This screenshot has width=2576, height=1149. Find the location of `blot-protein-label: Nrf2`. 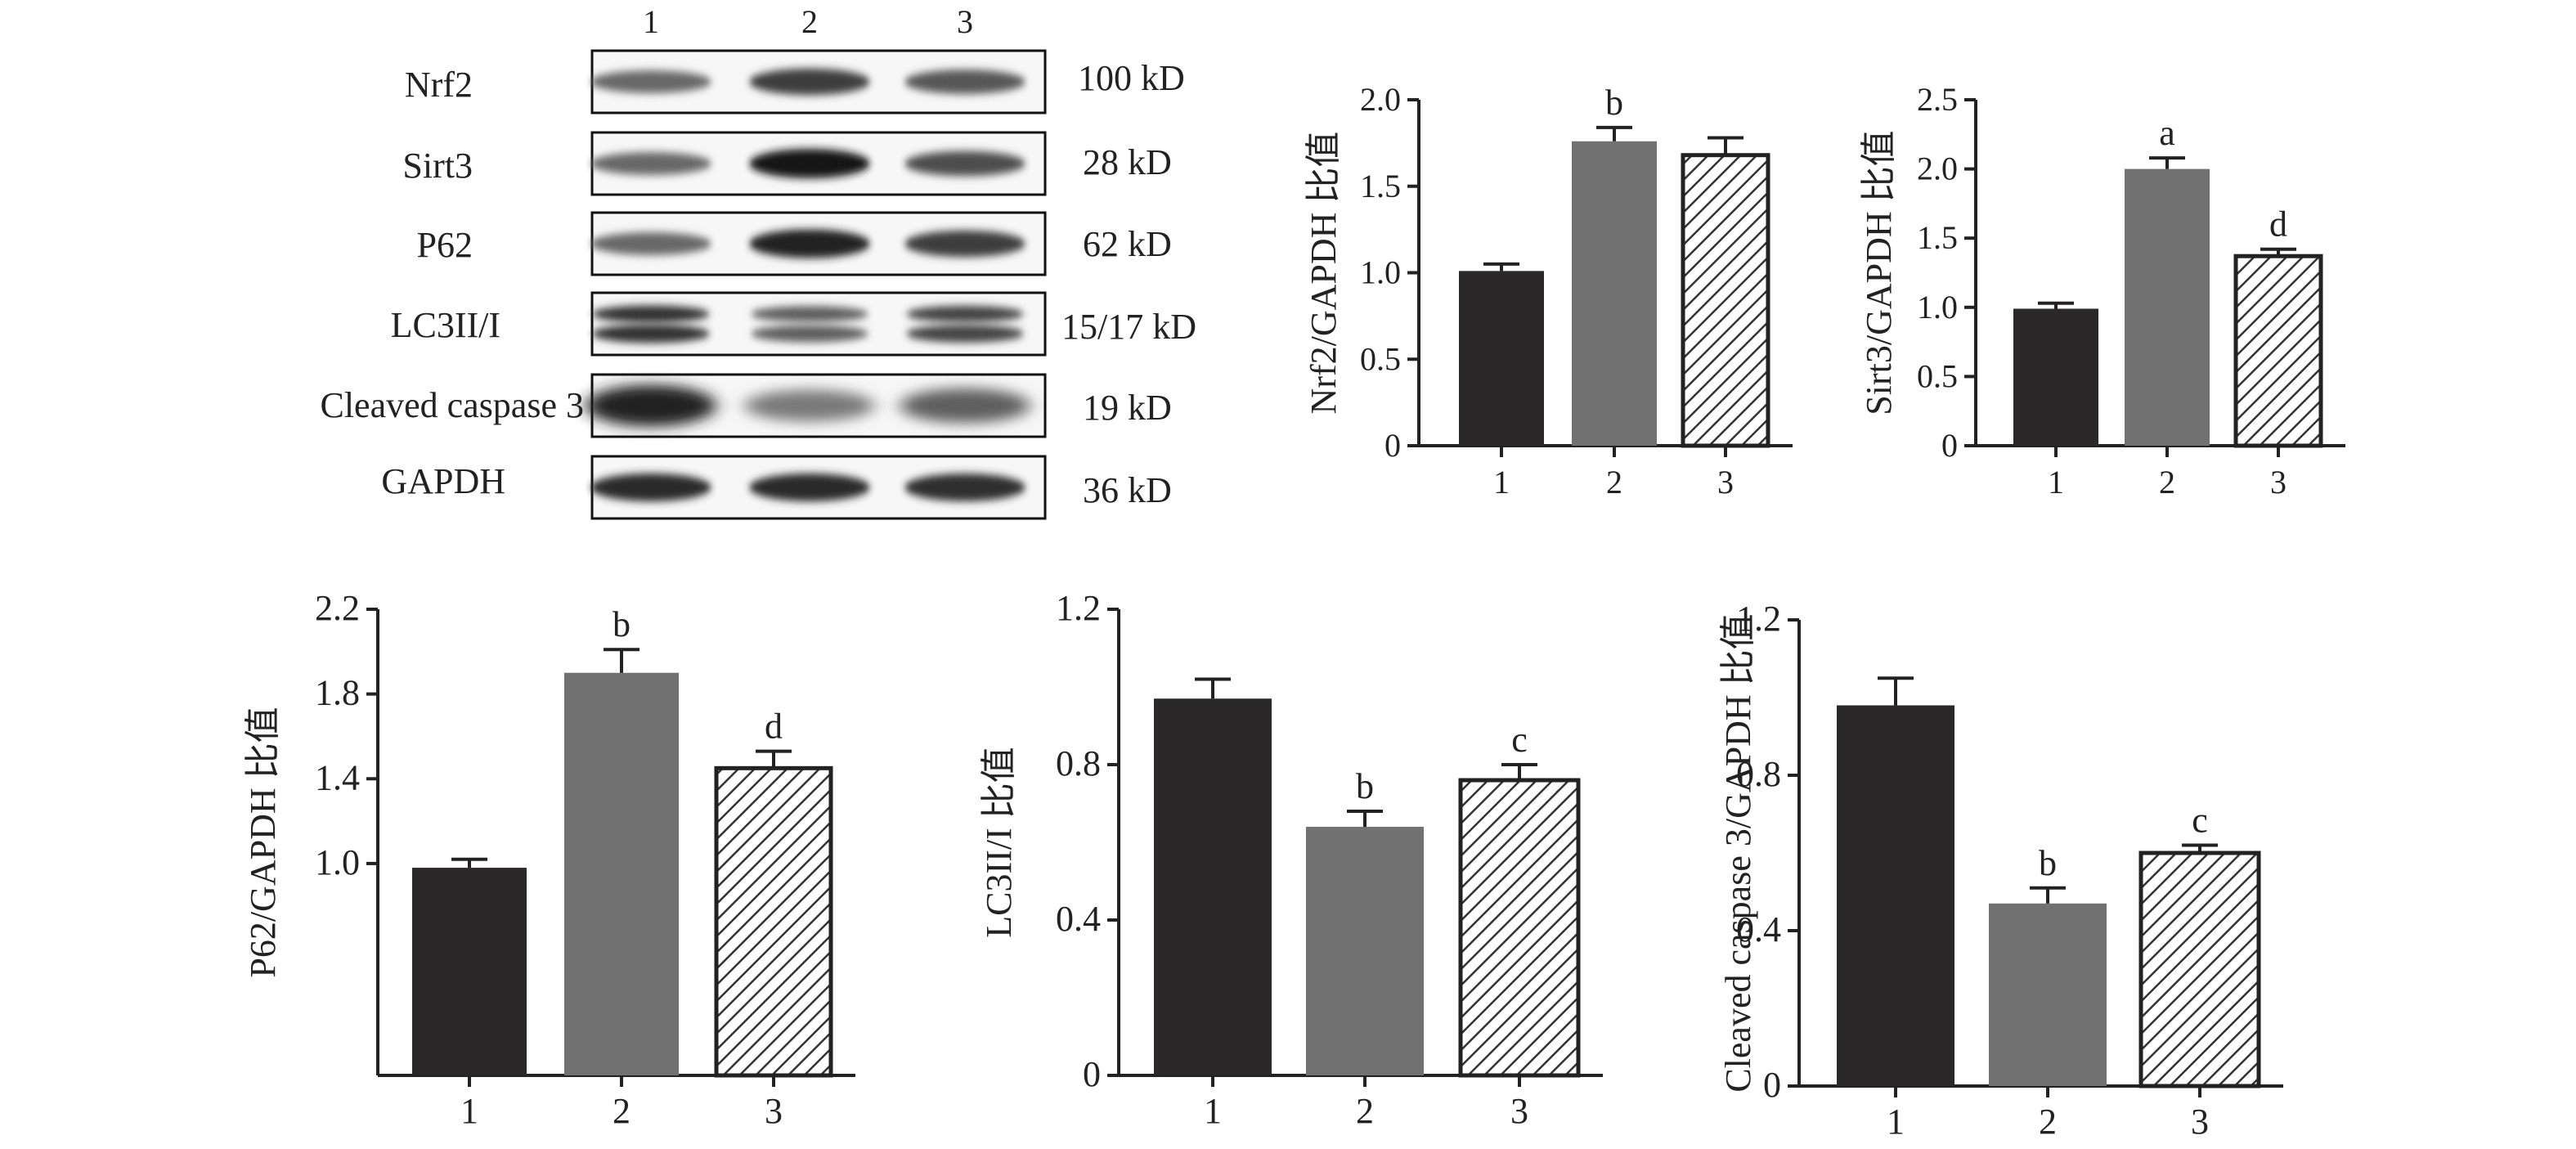

blot-protein-label: Nrf2 is located at coordinates (439, 85).